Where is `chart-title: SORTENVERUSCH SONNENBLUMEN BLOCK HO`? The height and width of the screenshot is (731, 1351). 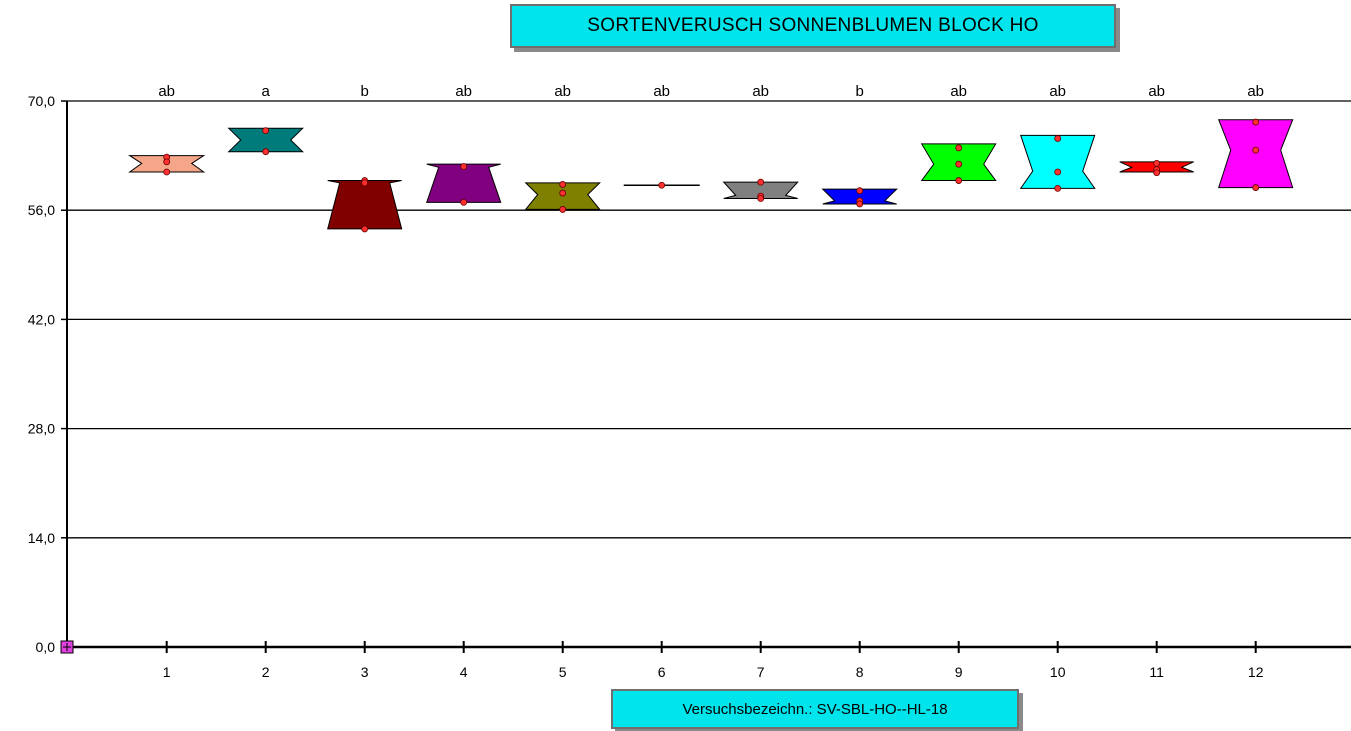
chart-title: SORTENVERUSCH SONNENBLUMEN BLOCK HO is located at coordinates (813, 26).